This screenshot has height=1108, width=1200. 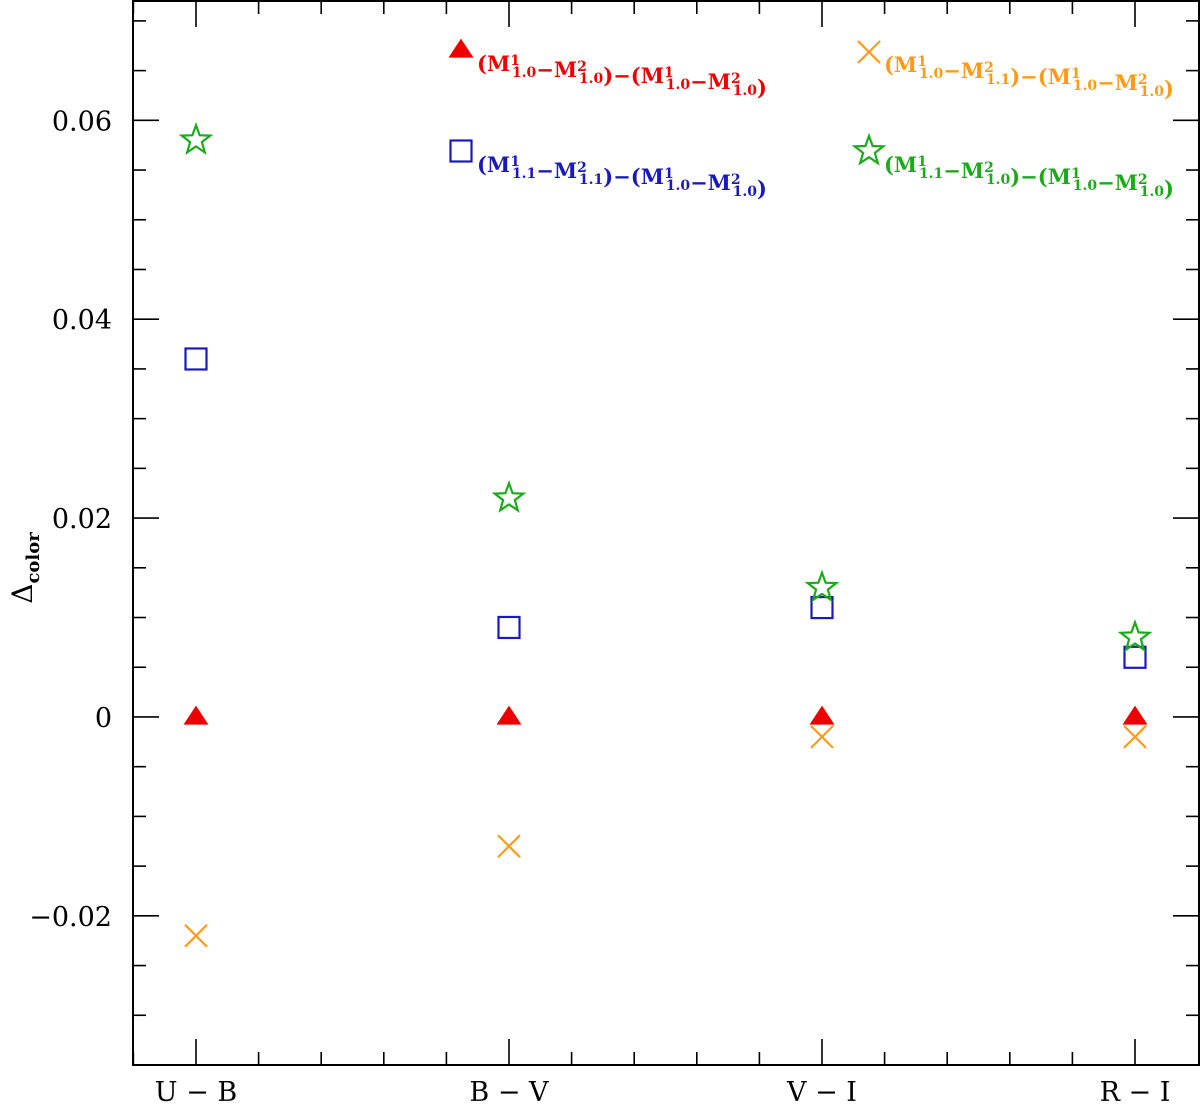 What do you see at coordinates (509, 1092) in the screenshot?
I see `x-tick-label: B − V` at bounding box center [509, 1092].